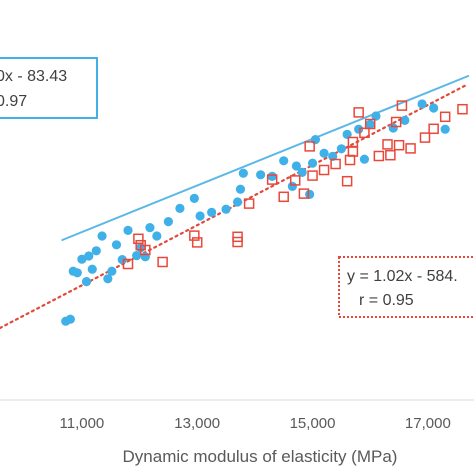  I want to click on x-tick-label-11,000: 11,000, so click(82, 423).